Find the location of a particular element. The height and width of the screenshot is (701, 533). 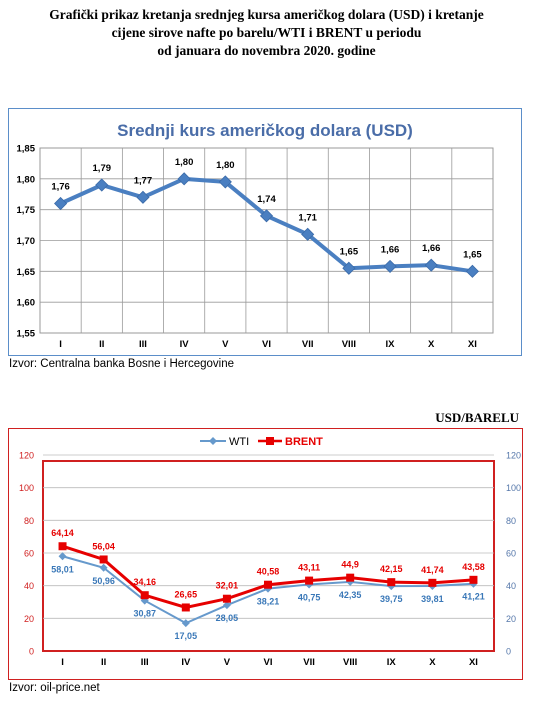

usd-y-tick-label: 1,65 is located at coordinates (26, 272).